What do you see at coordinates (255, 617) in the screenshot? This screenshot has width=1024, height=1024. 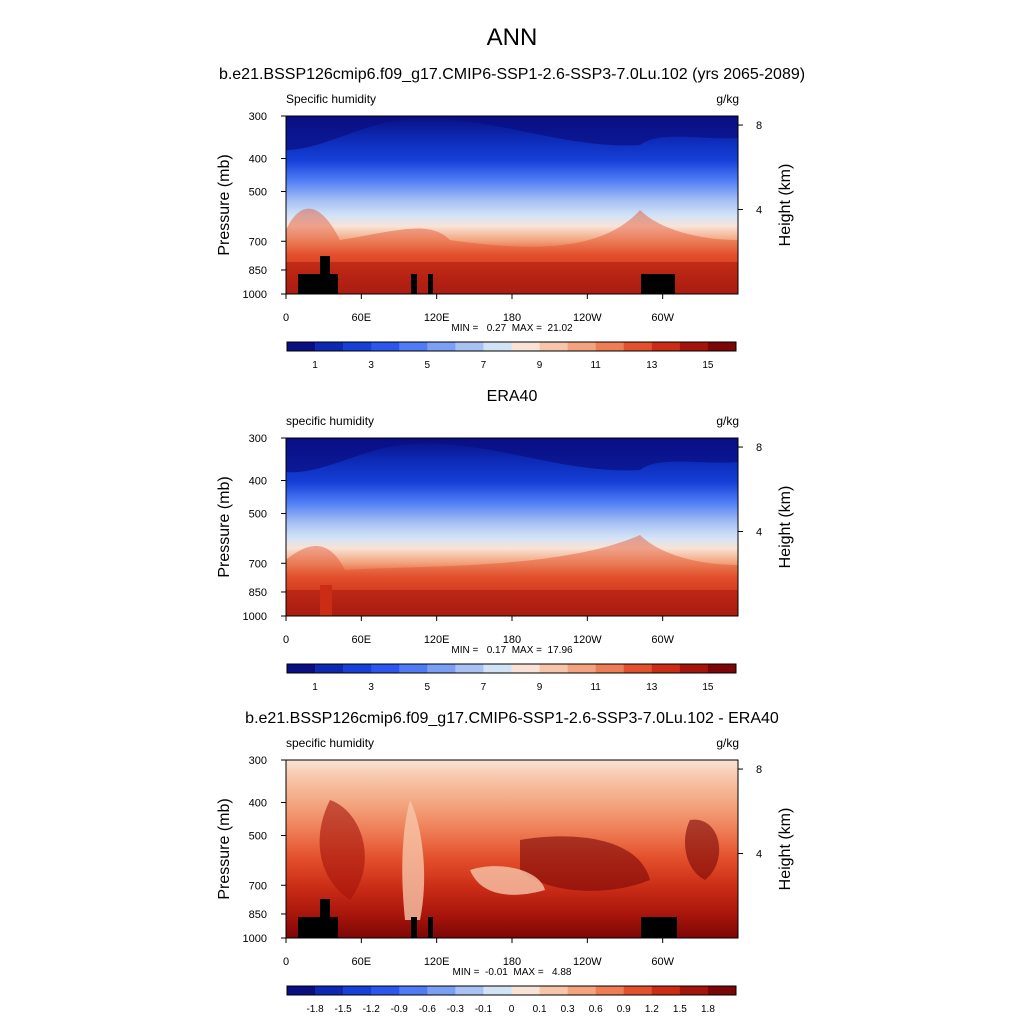 I see `y-tick-label: 1000` at bounding box center [255, 617].